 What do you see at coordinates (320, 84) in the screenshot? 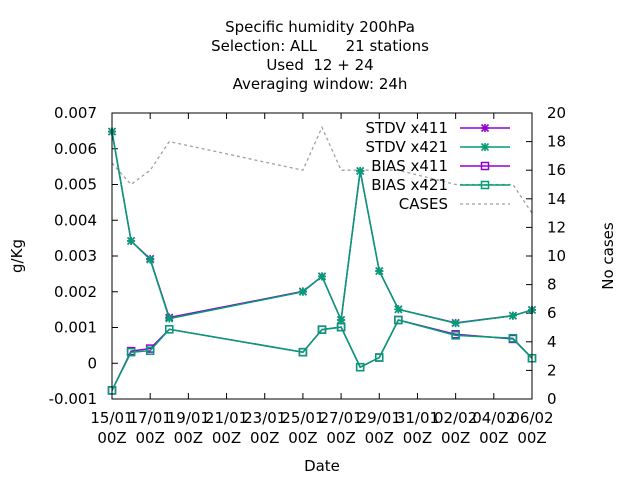
I see `title-line: Averaging window: 24h` at bounding box center [320, 84].